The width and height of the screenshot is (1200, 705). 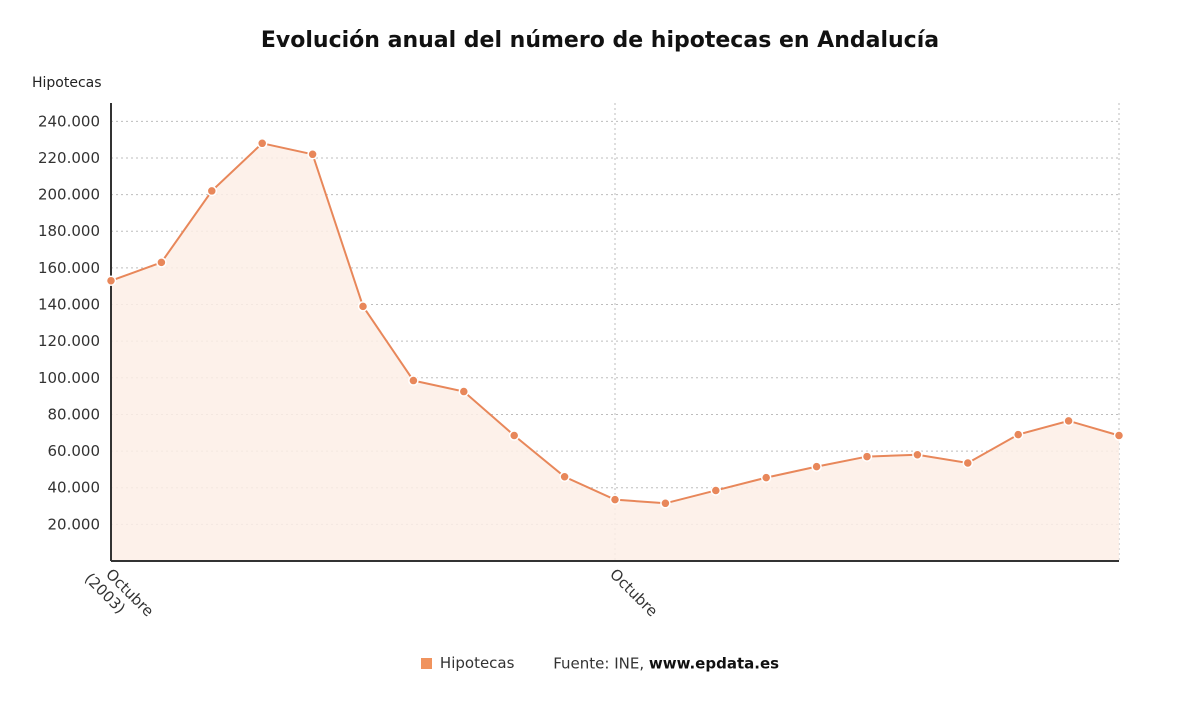 What do you see at coordinates (477, 663) in the screenshot?
I see `legend-label: Hipotecas` at bounding box center [477, 663].